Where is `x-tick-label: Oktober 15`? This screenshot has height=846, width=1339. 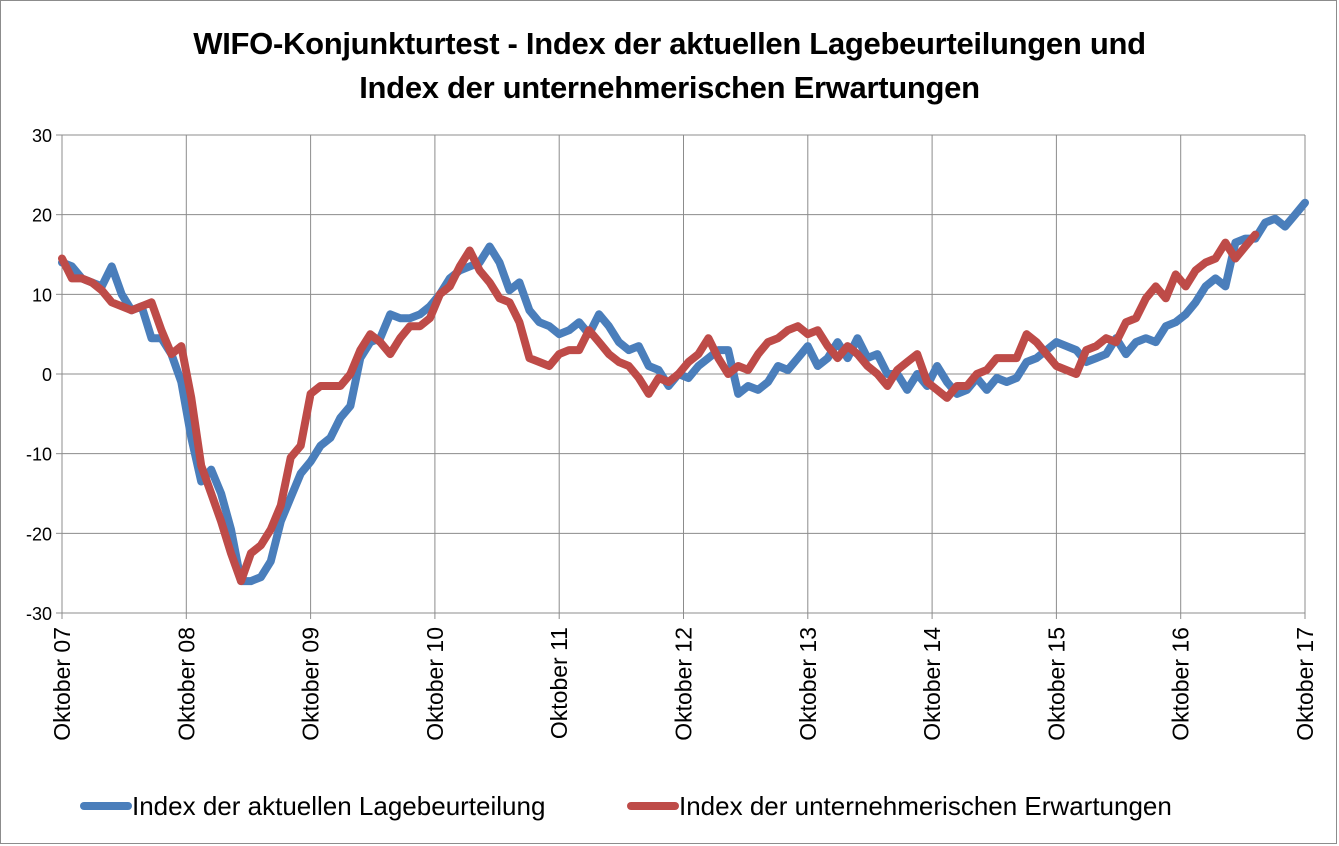
x-tick-label: Oktober 15 is located at coordinates (1056, 684).